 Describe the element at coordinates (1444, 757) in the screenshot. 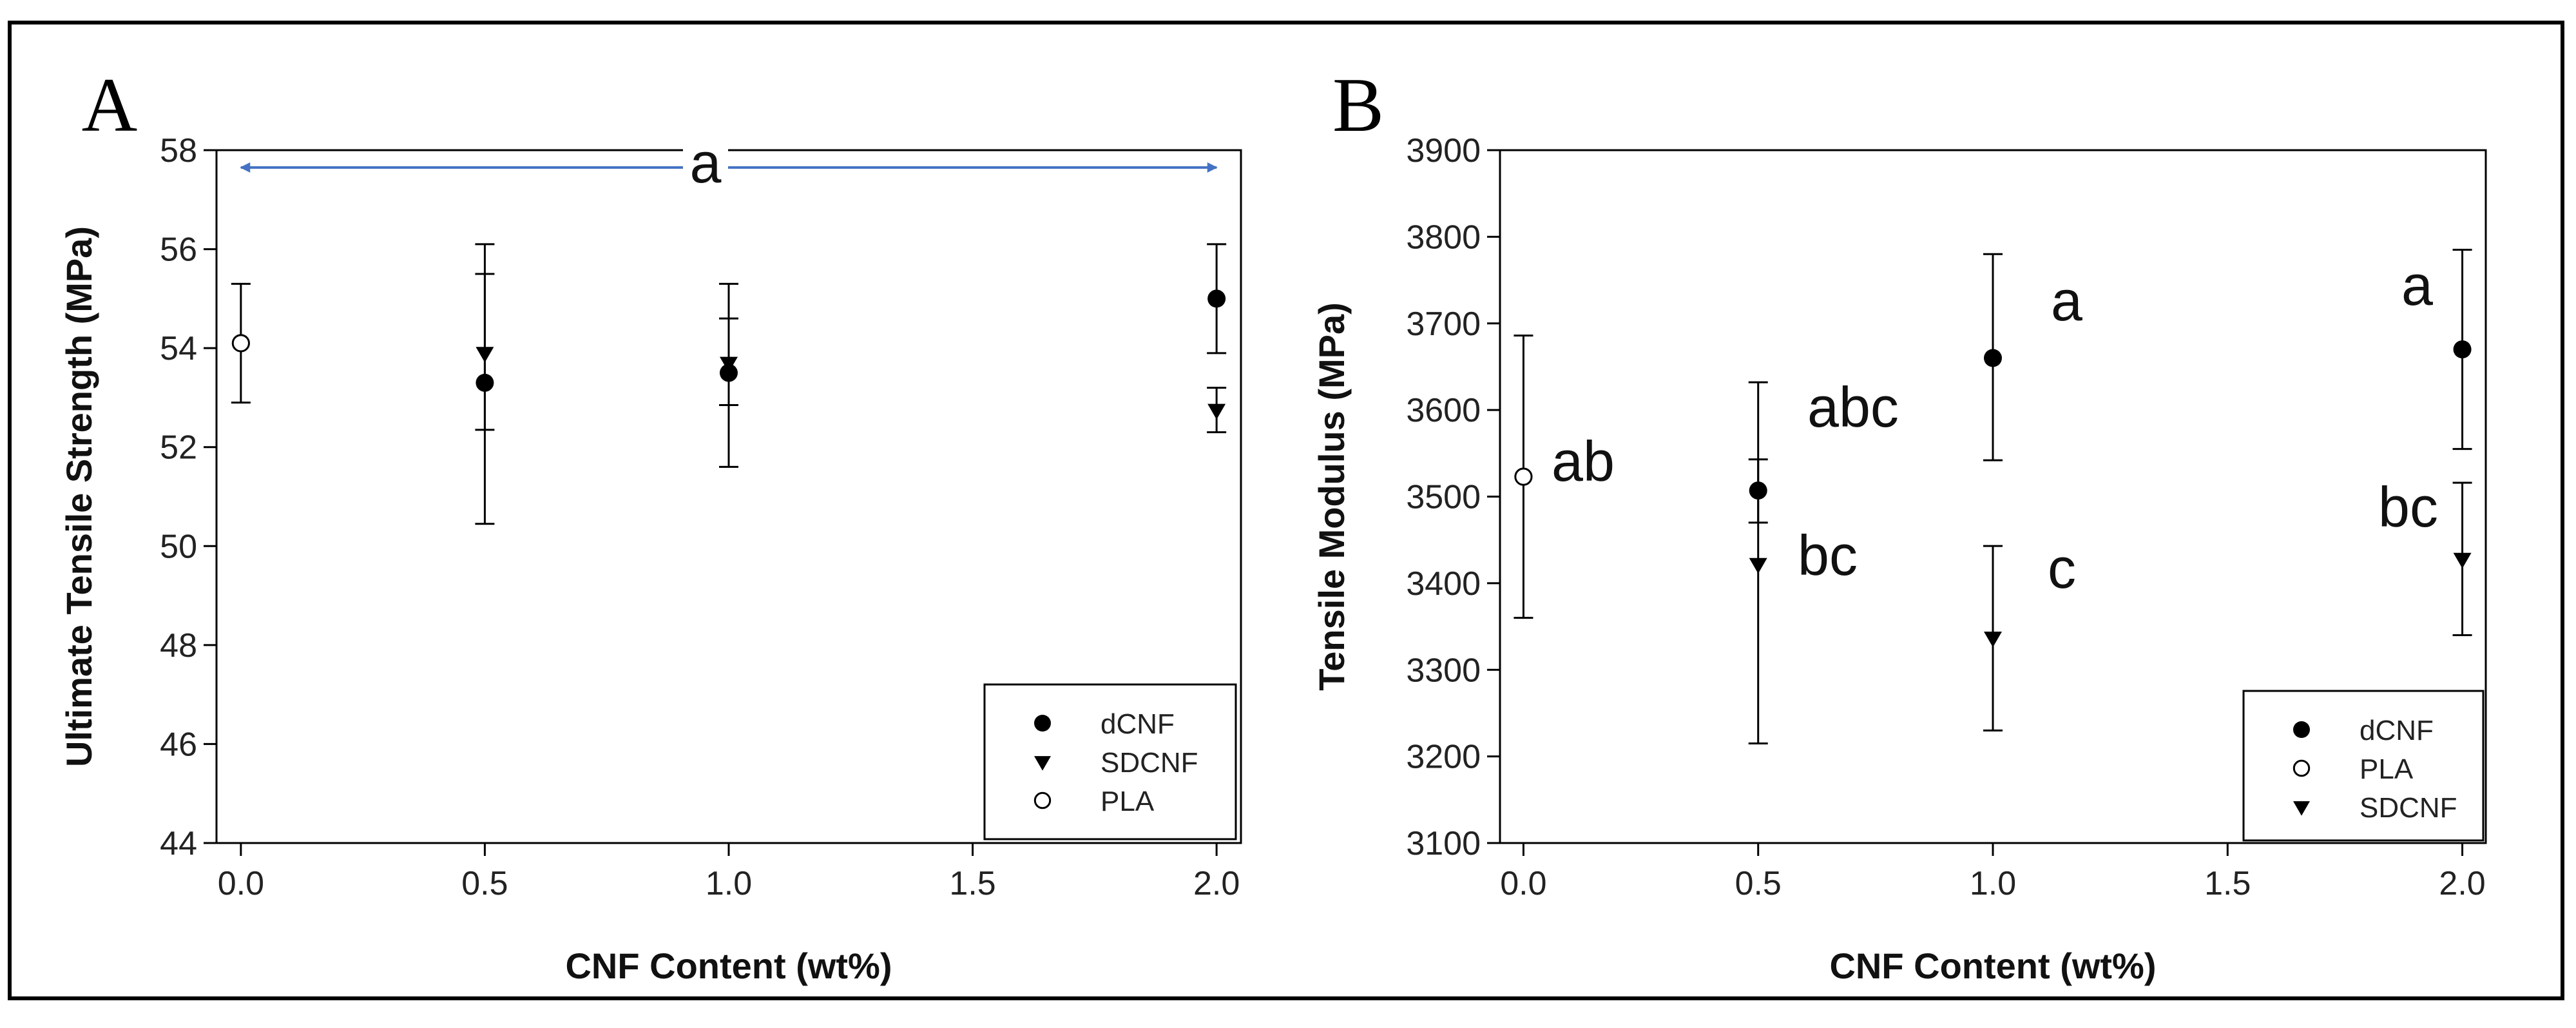

I see `y-tick-label: 3200` at that location.